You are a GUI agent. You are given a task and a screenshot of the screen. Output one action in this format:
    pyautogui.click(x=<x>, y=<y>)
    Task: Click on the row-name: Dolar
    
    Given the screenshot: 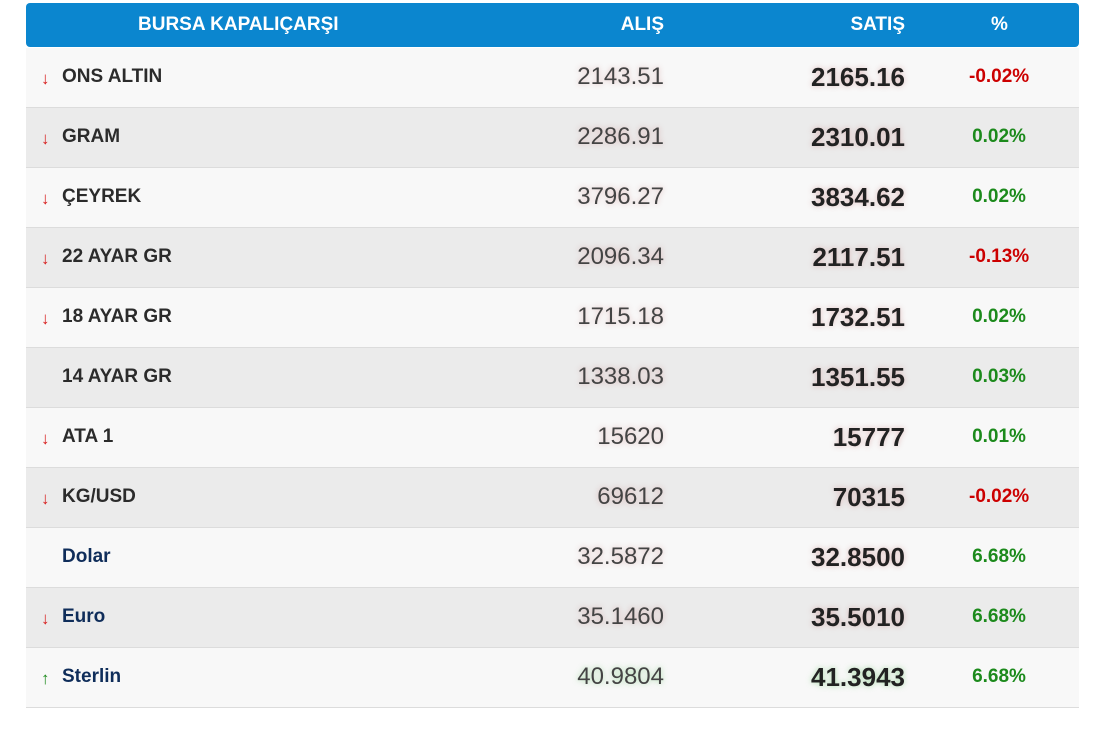 What is the action you would take?
    pyautogui.click(x=86, y=556)
    